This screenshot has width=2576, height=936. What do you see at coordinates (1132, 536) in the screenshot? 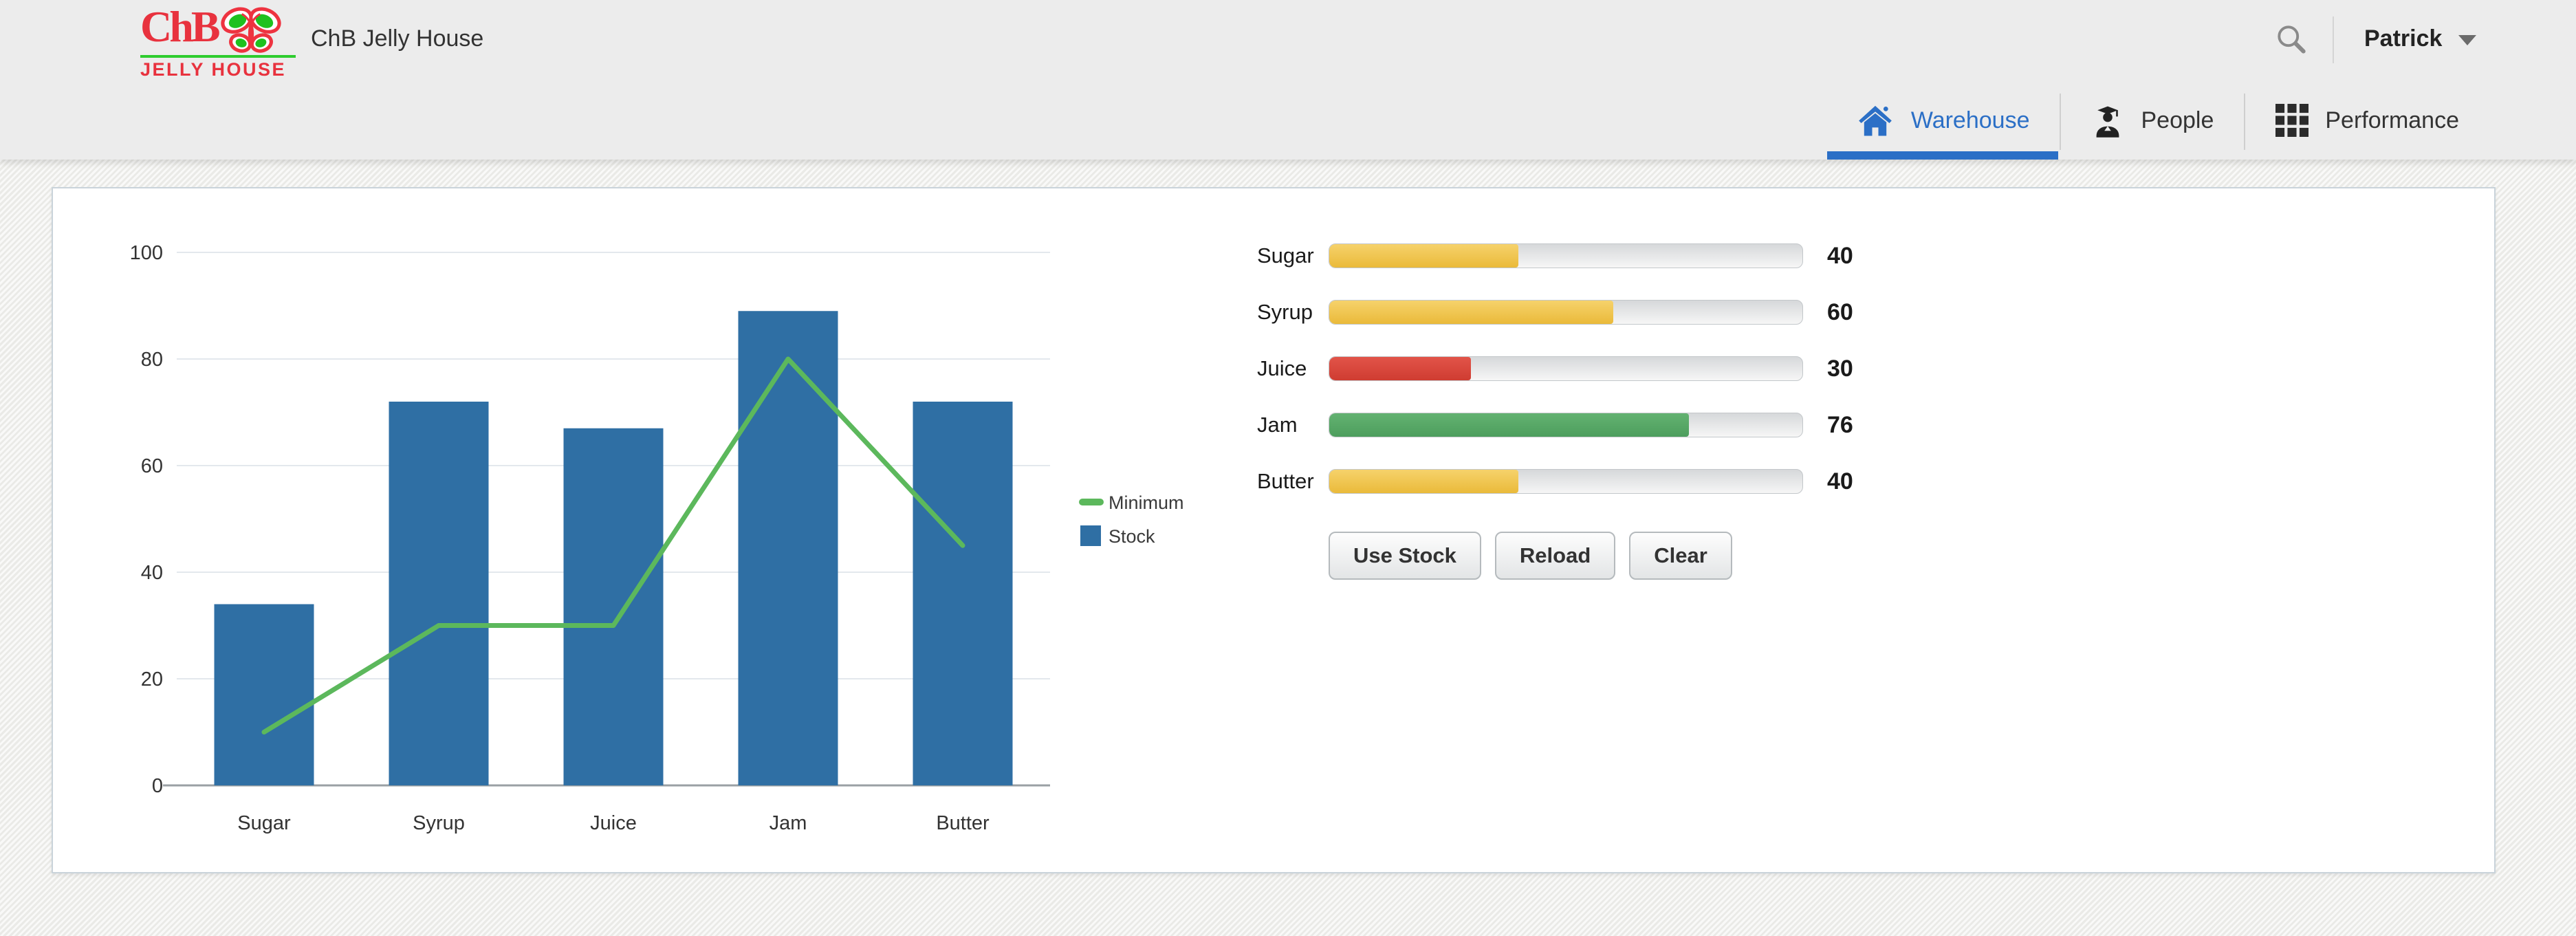
I see `legend-label: Stock` at bounding box center [1132, 536].